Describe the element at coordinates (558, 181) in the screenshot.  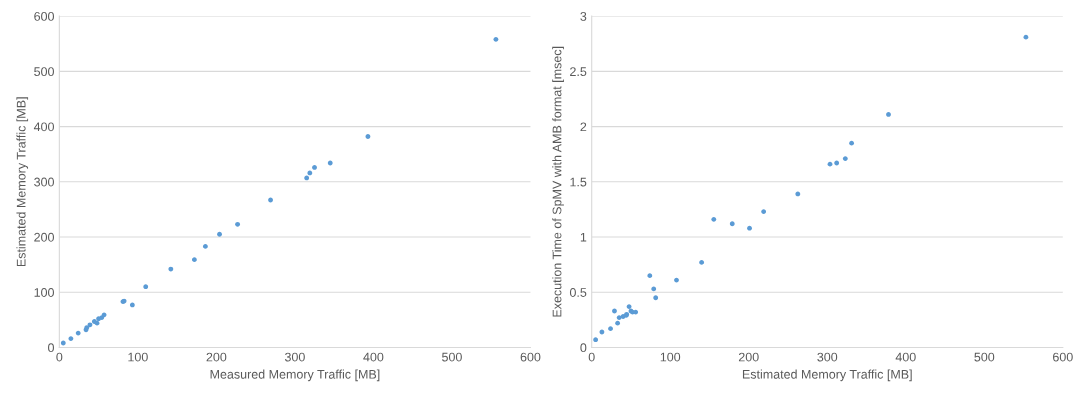
I see `y-axis-title: Execution Time of SpMV with AMB format [msec]` at that location.